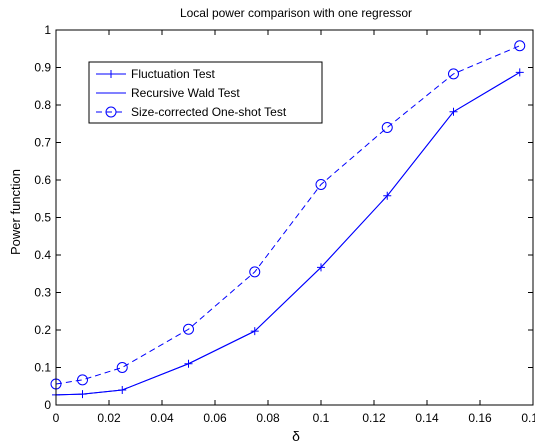 This screenshot has width=535, height=446. What do you see at coordinates (215, 418) in the screenshot?
I see `x-tick-label: 0.06` at bounding box center [215, 418].